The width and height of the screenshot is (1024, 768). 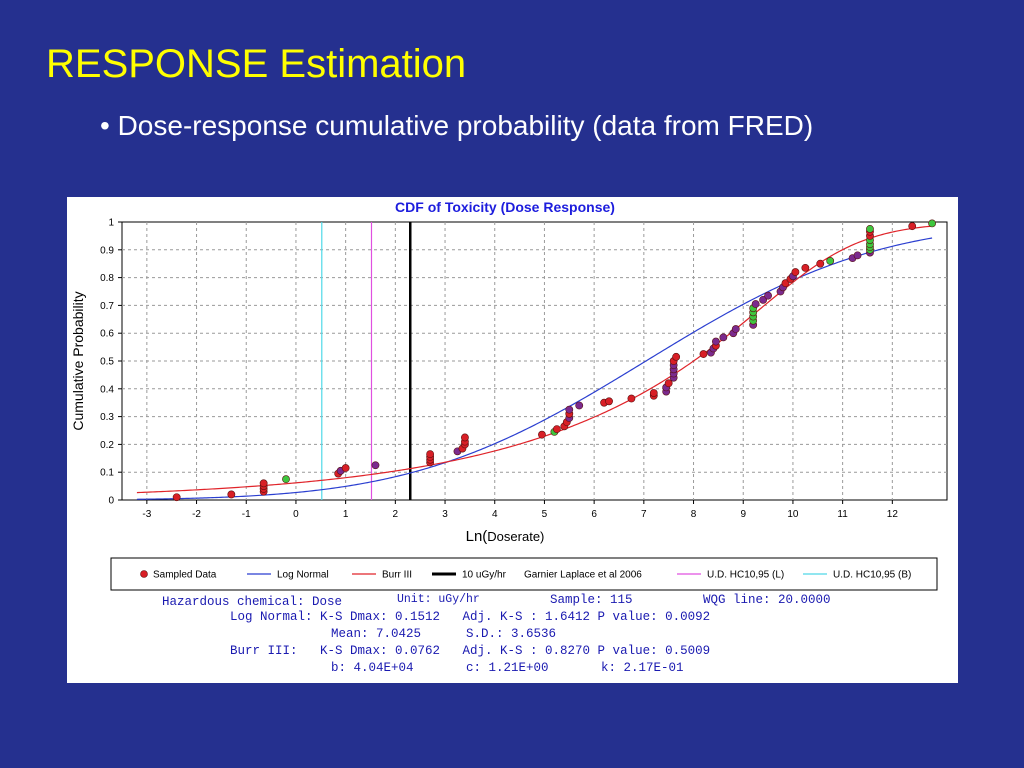 What do you see at coordinates (366, 361) in the screenshot?
I see `threshold-lines` at bounding box center [366, 361].